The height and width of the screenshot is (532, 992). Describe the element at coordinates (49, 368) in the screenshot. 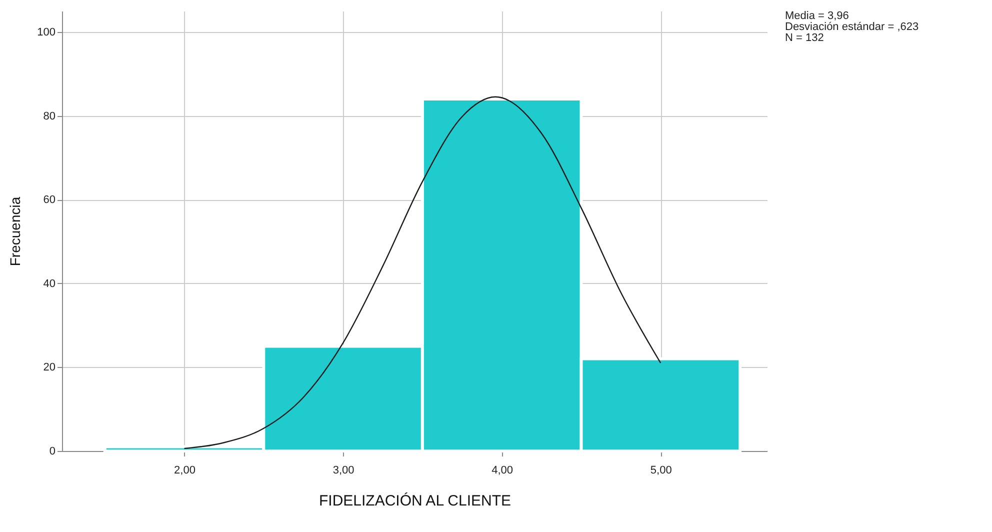

I see `y-tick-label: 20` at that location.